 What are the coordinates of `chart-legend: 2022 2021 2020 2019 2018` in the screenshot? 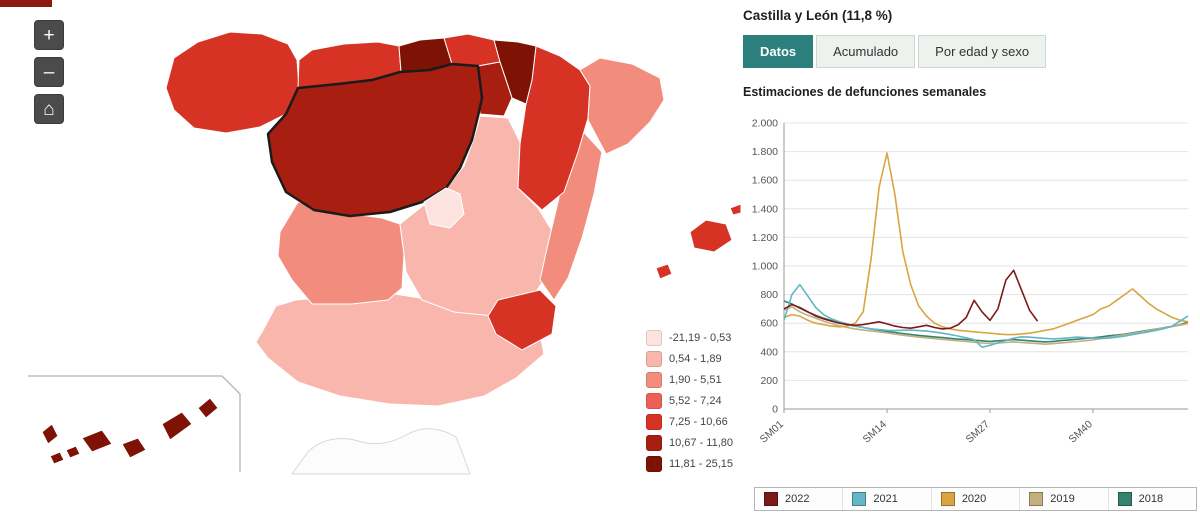 It's located at (975, 499).